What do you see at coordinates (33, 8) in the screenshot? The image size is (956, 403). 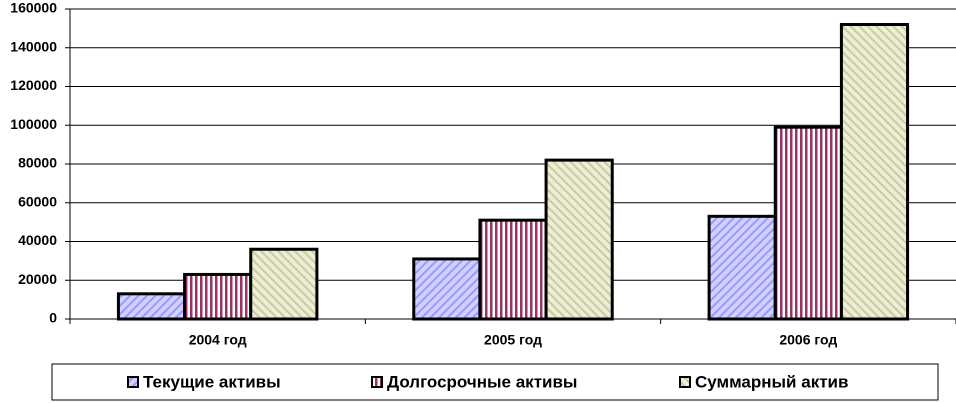 I see `y-tick-label: 160000` at bounding box center [33, 8].